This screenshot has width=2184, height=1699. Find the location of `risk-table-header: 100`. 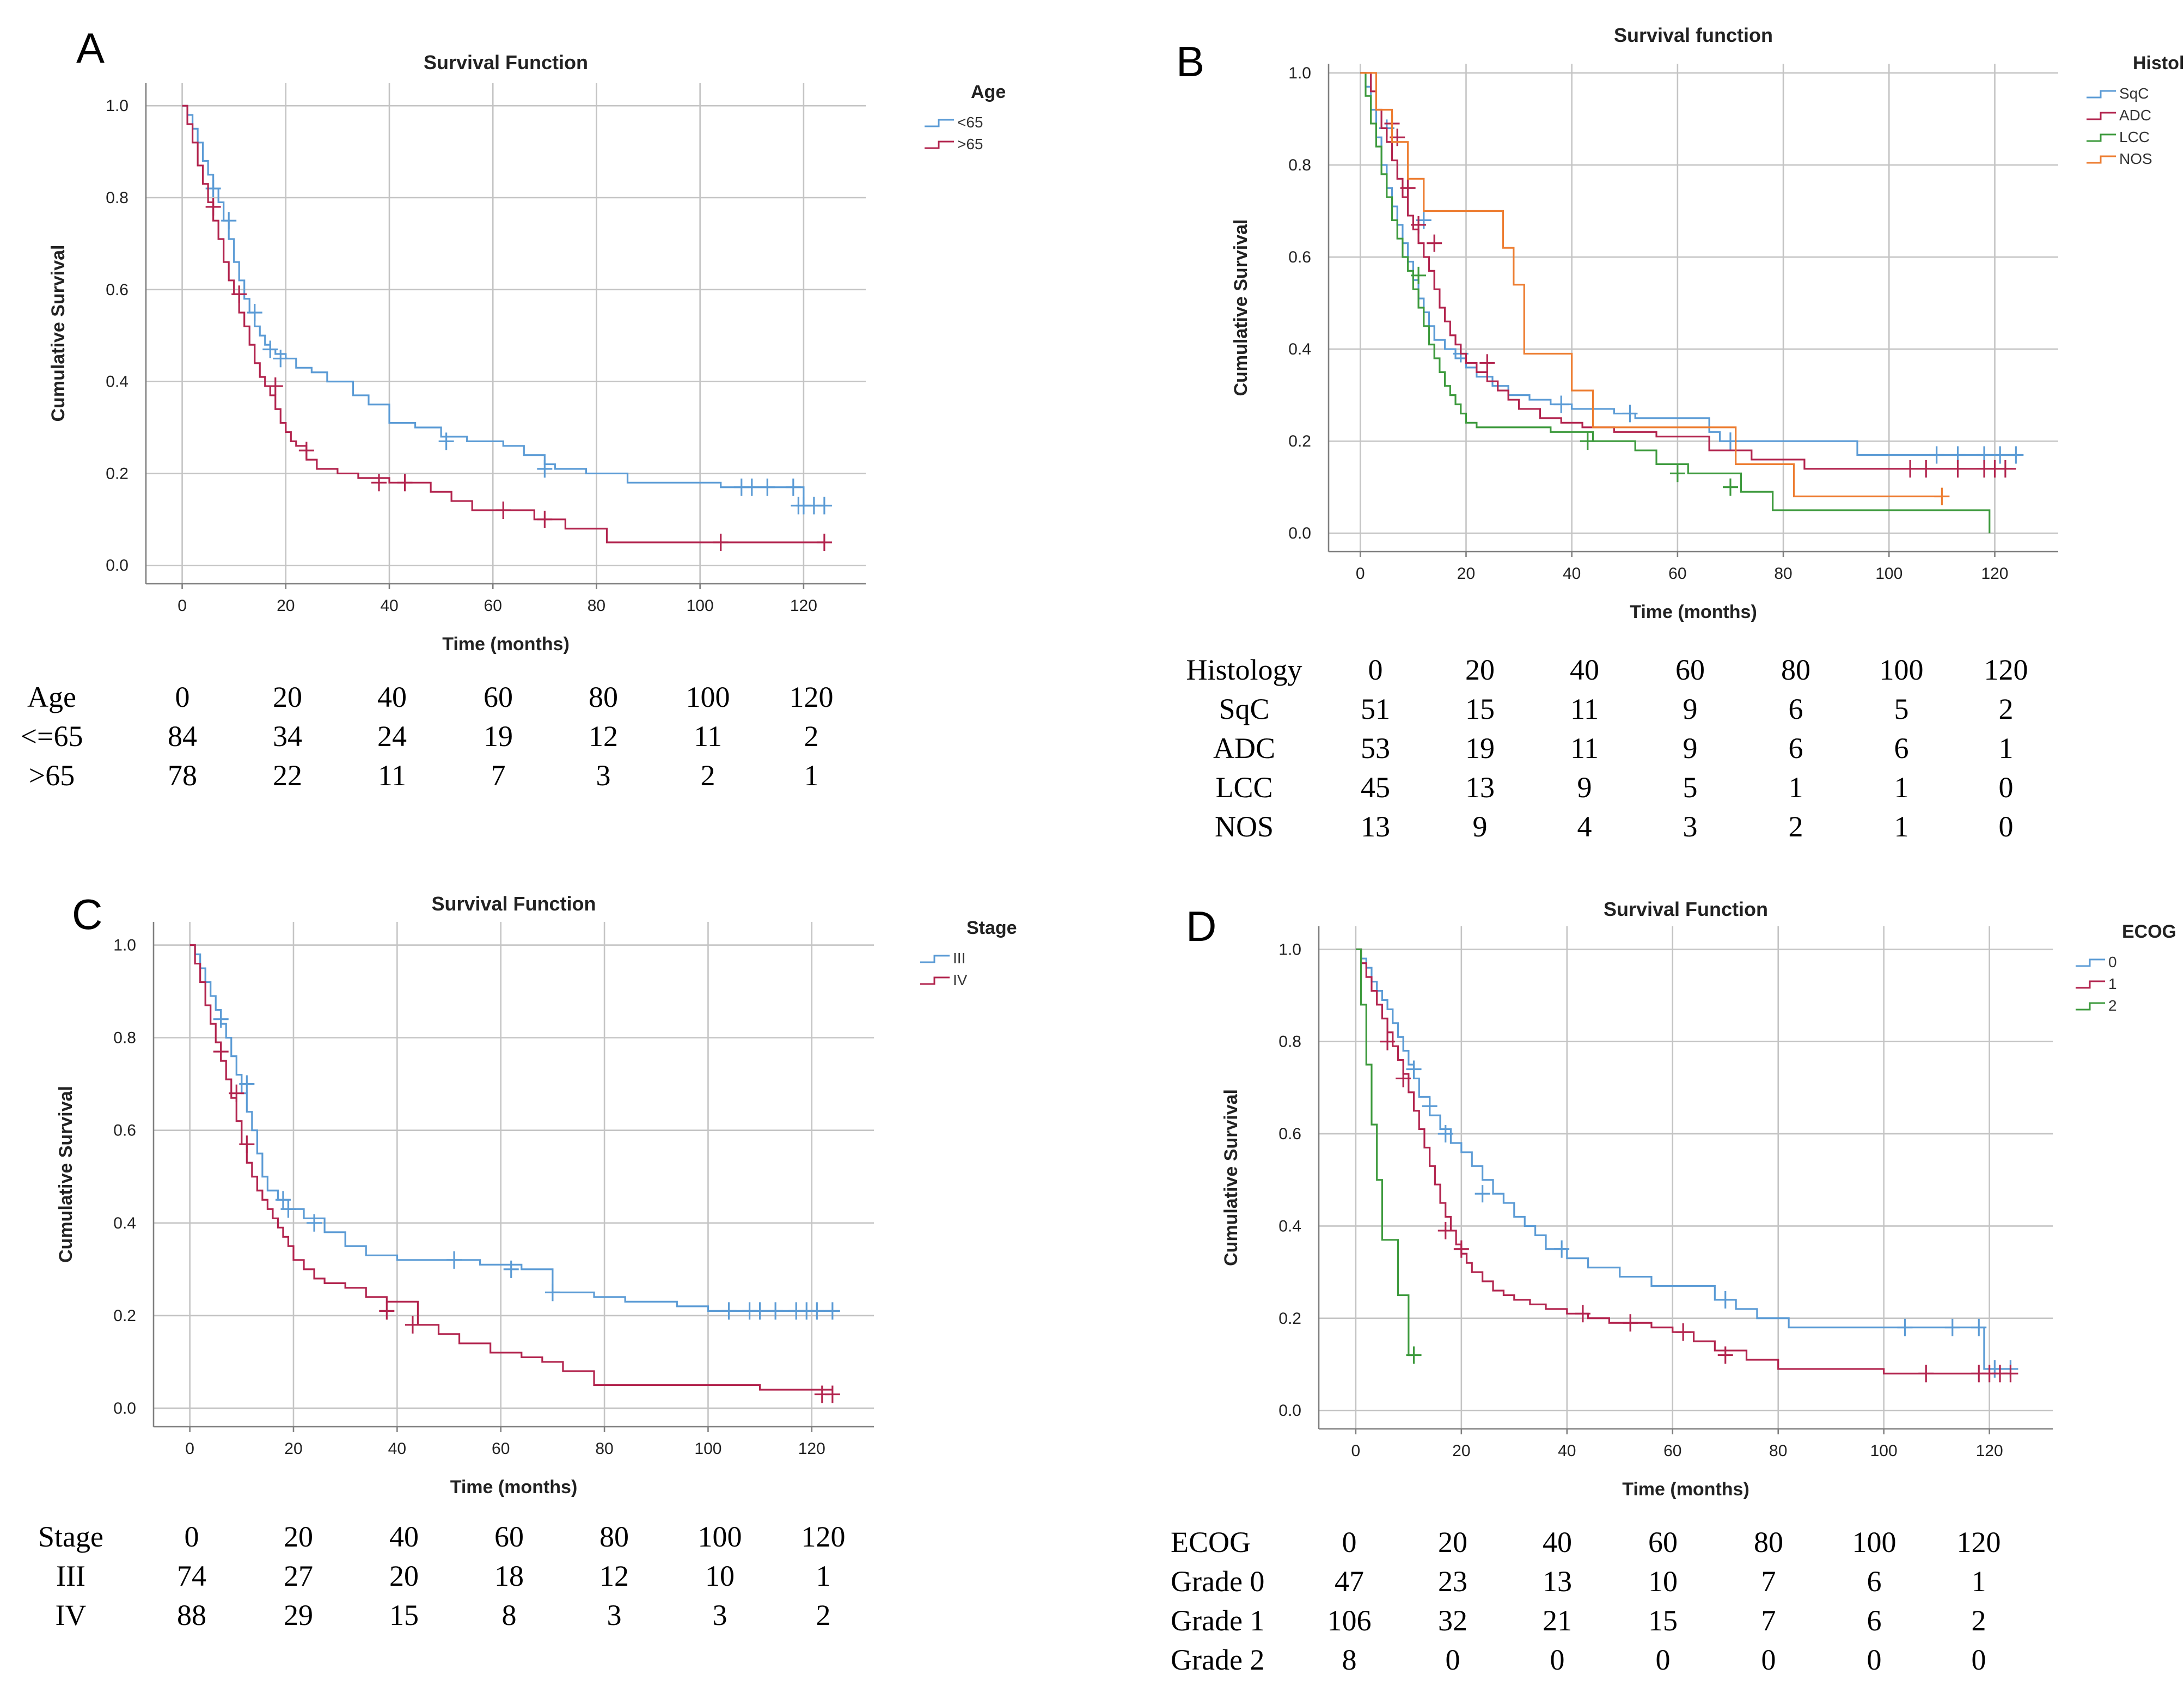

risk-table-header: 100 is located at coordinates (1874, 1542).